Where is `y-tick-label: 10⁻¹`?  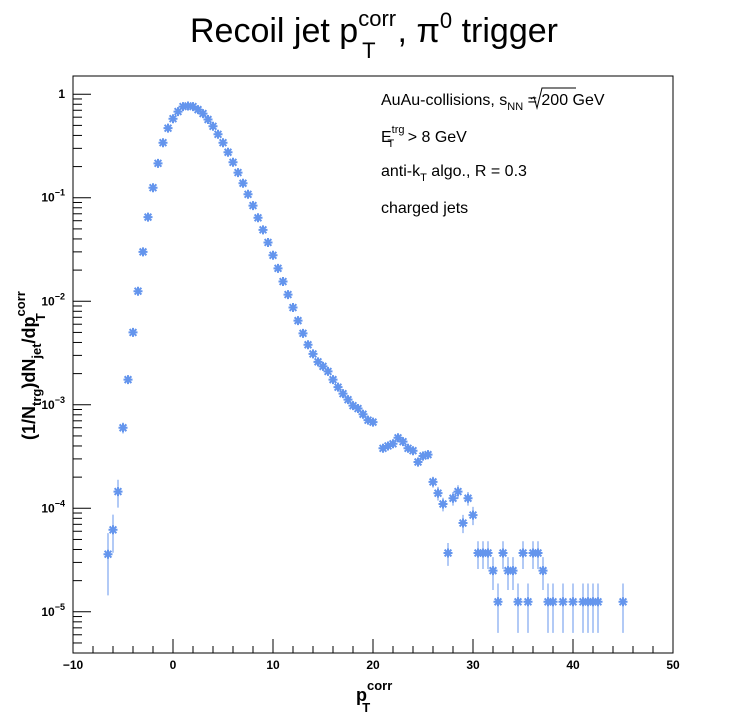
y-tick-label: 10⁻¹ is located at coordinates (53, 196).